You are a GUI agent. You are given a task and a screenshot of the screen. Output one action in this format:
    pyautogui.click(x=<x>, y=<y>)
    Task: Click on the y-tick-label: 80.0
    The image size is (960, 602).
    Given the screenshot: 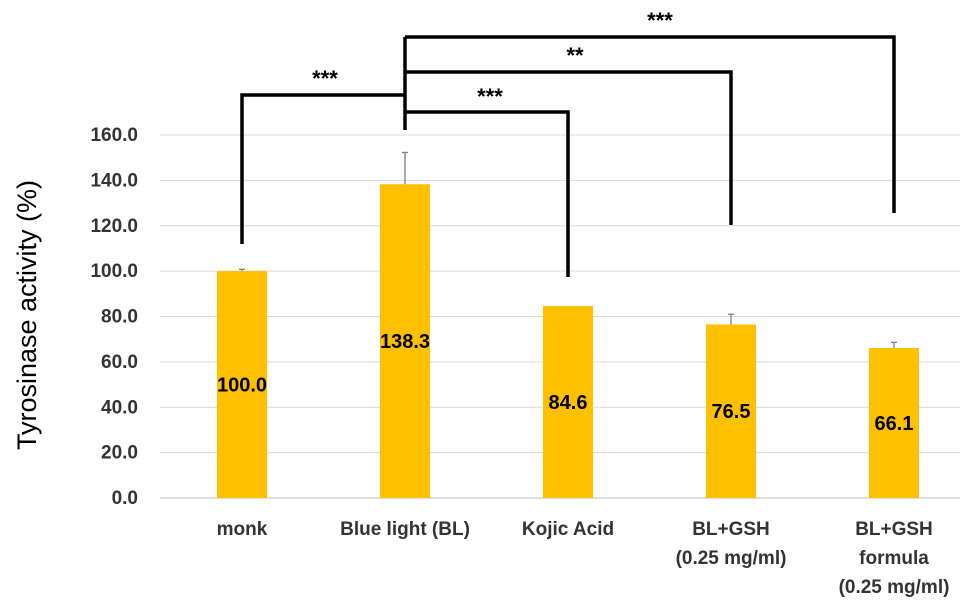 What is the action you would take?
    pyautogui.click(x=119, y=317)
    